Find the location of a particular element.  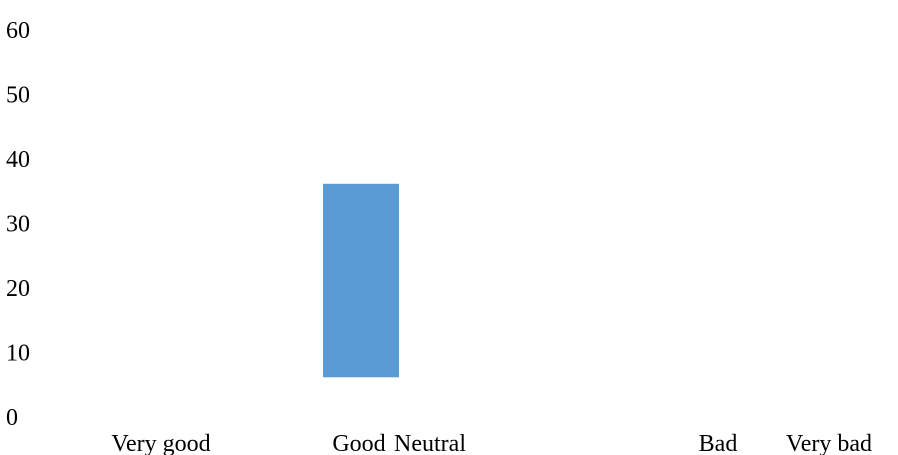

y-axis-tick-labels: 0 10 20 30 40 50 60 is located at coordinates (18, 224).